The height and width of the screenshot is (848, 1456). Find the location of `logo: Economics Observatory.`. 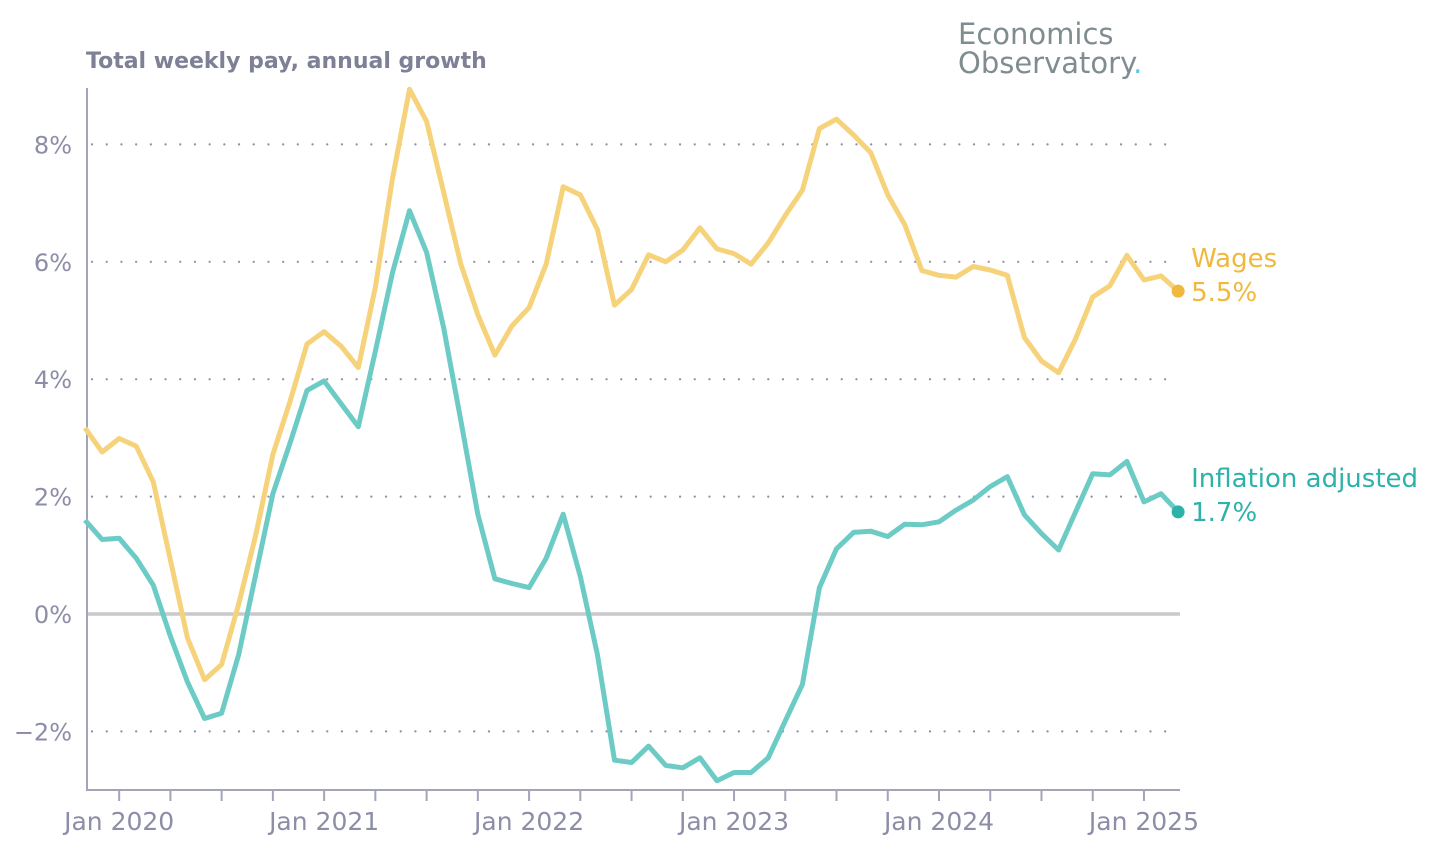

logo: Economics Observatory. is located at coordinates (1050, 48).